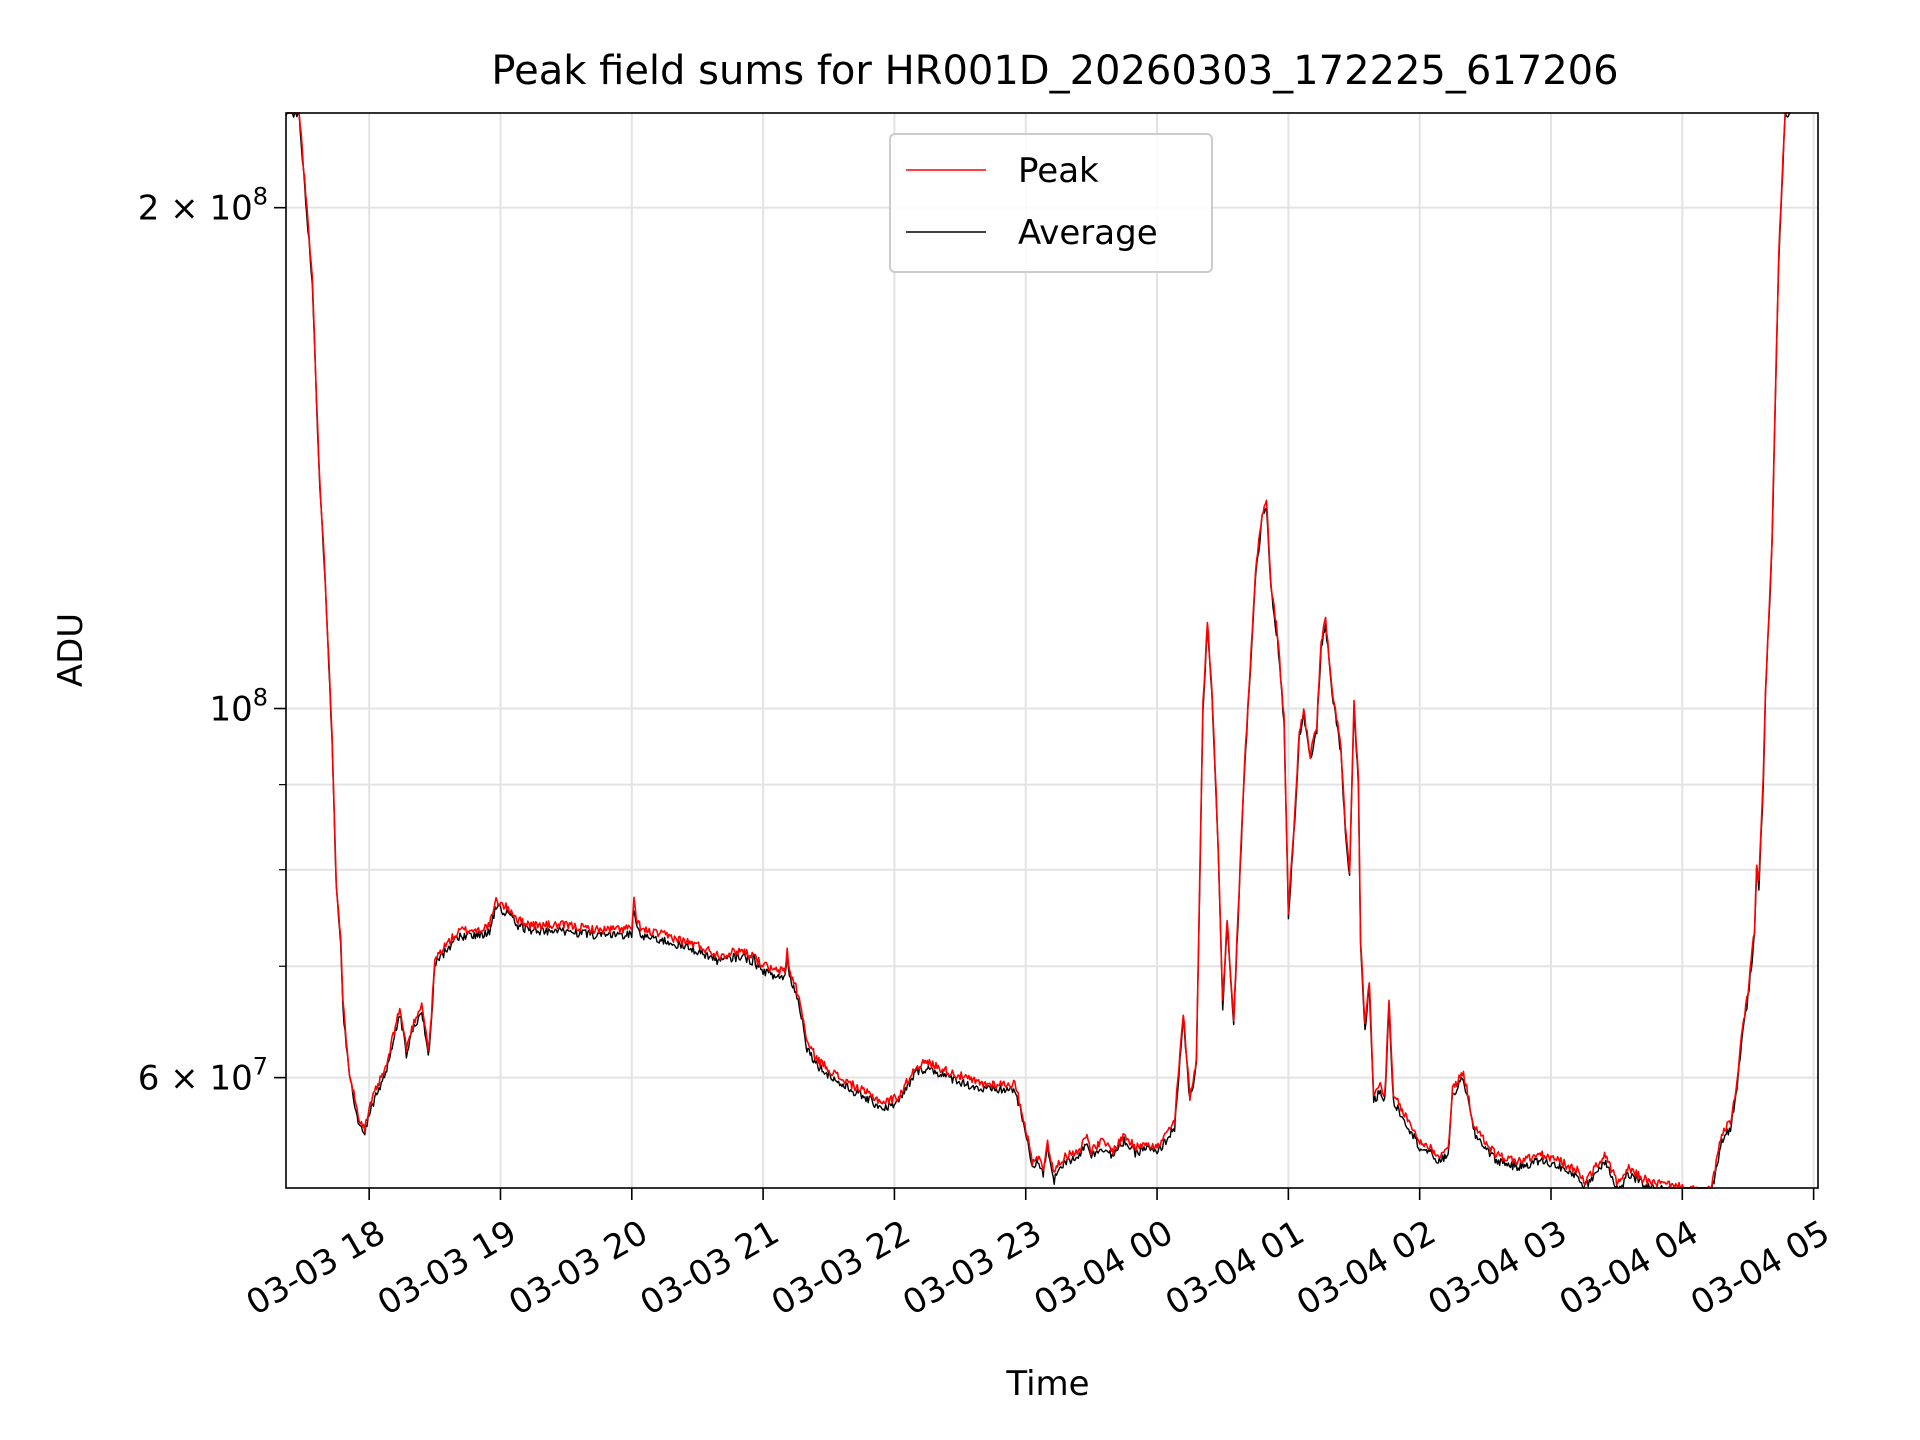  What do you see at coordinates (203, 206) in the screenshot?
I see `y-tick-label: 2 × 108` at bounding box center [203, 206].